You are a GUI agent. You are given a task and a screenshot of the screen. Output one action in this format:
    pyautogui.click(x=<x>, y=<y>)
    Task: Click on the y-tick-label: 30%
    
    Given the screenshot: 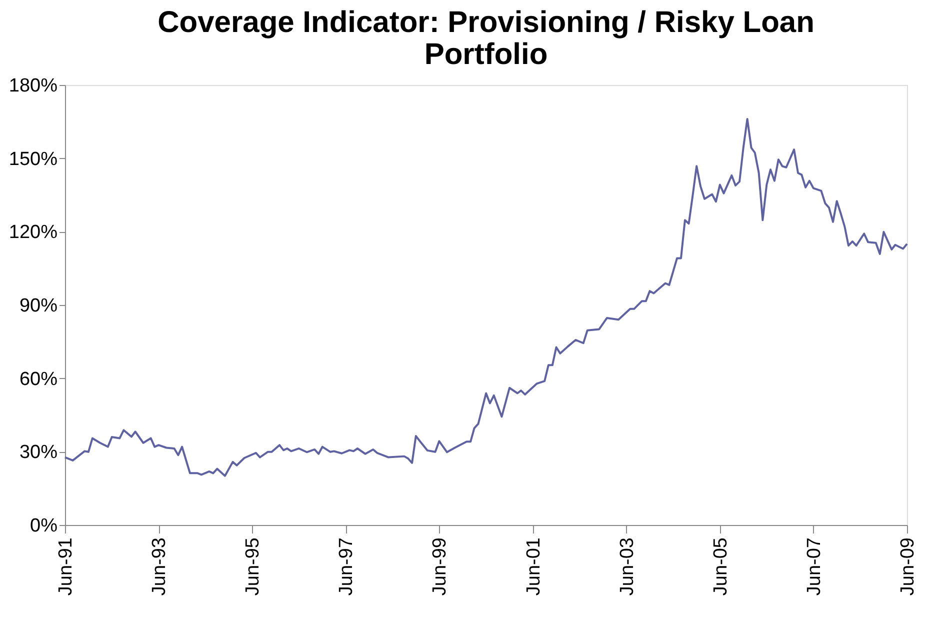 What is the action you would take?
    pyautogui.click(x=38, y=453)
    